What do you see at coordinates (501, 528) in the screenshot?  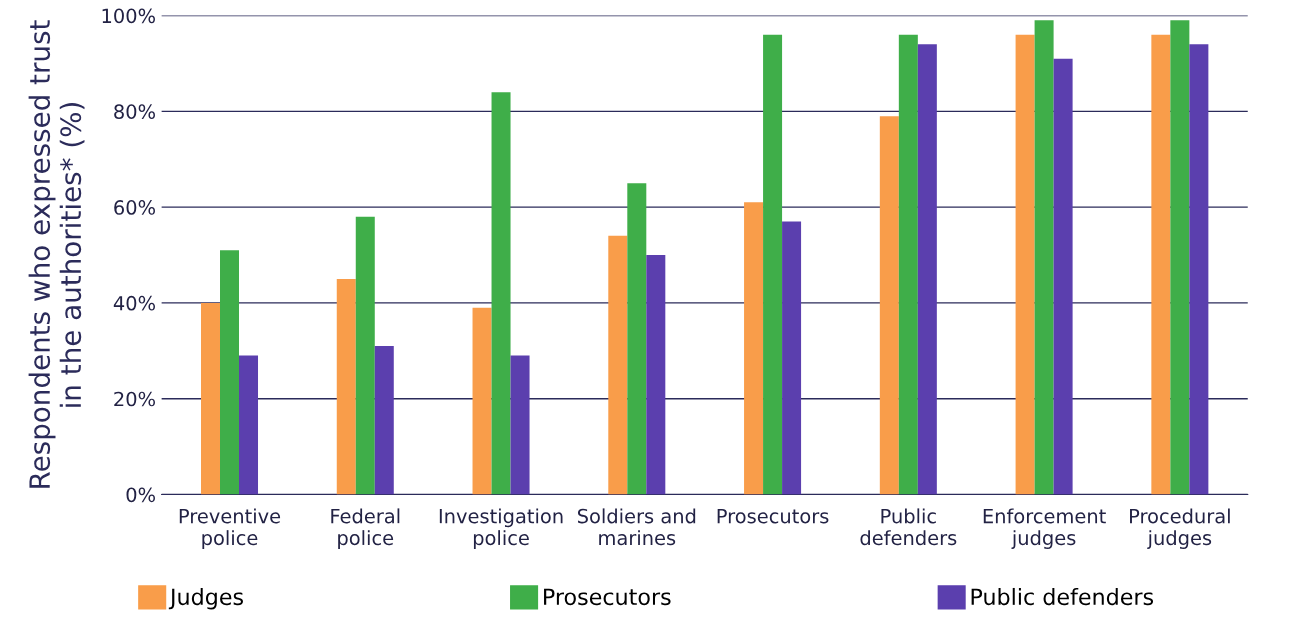 I see `x-tick-label: Investigation police` at bounding box center [501, 528].